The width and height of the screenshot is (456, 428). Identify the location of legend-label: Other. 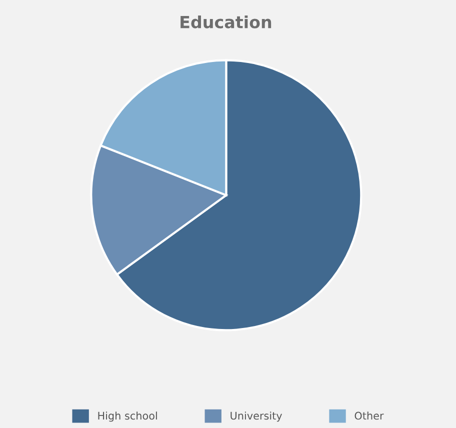
(369, 416).